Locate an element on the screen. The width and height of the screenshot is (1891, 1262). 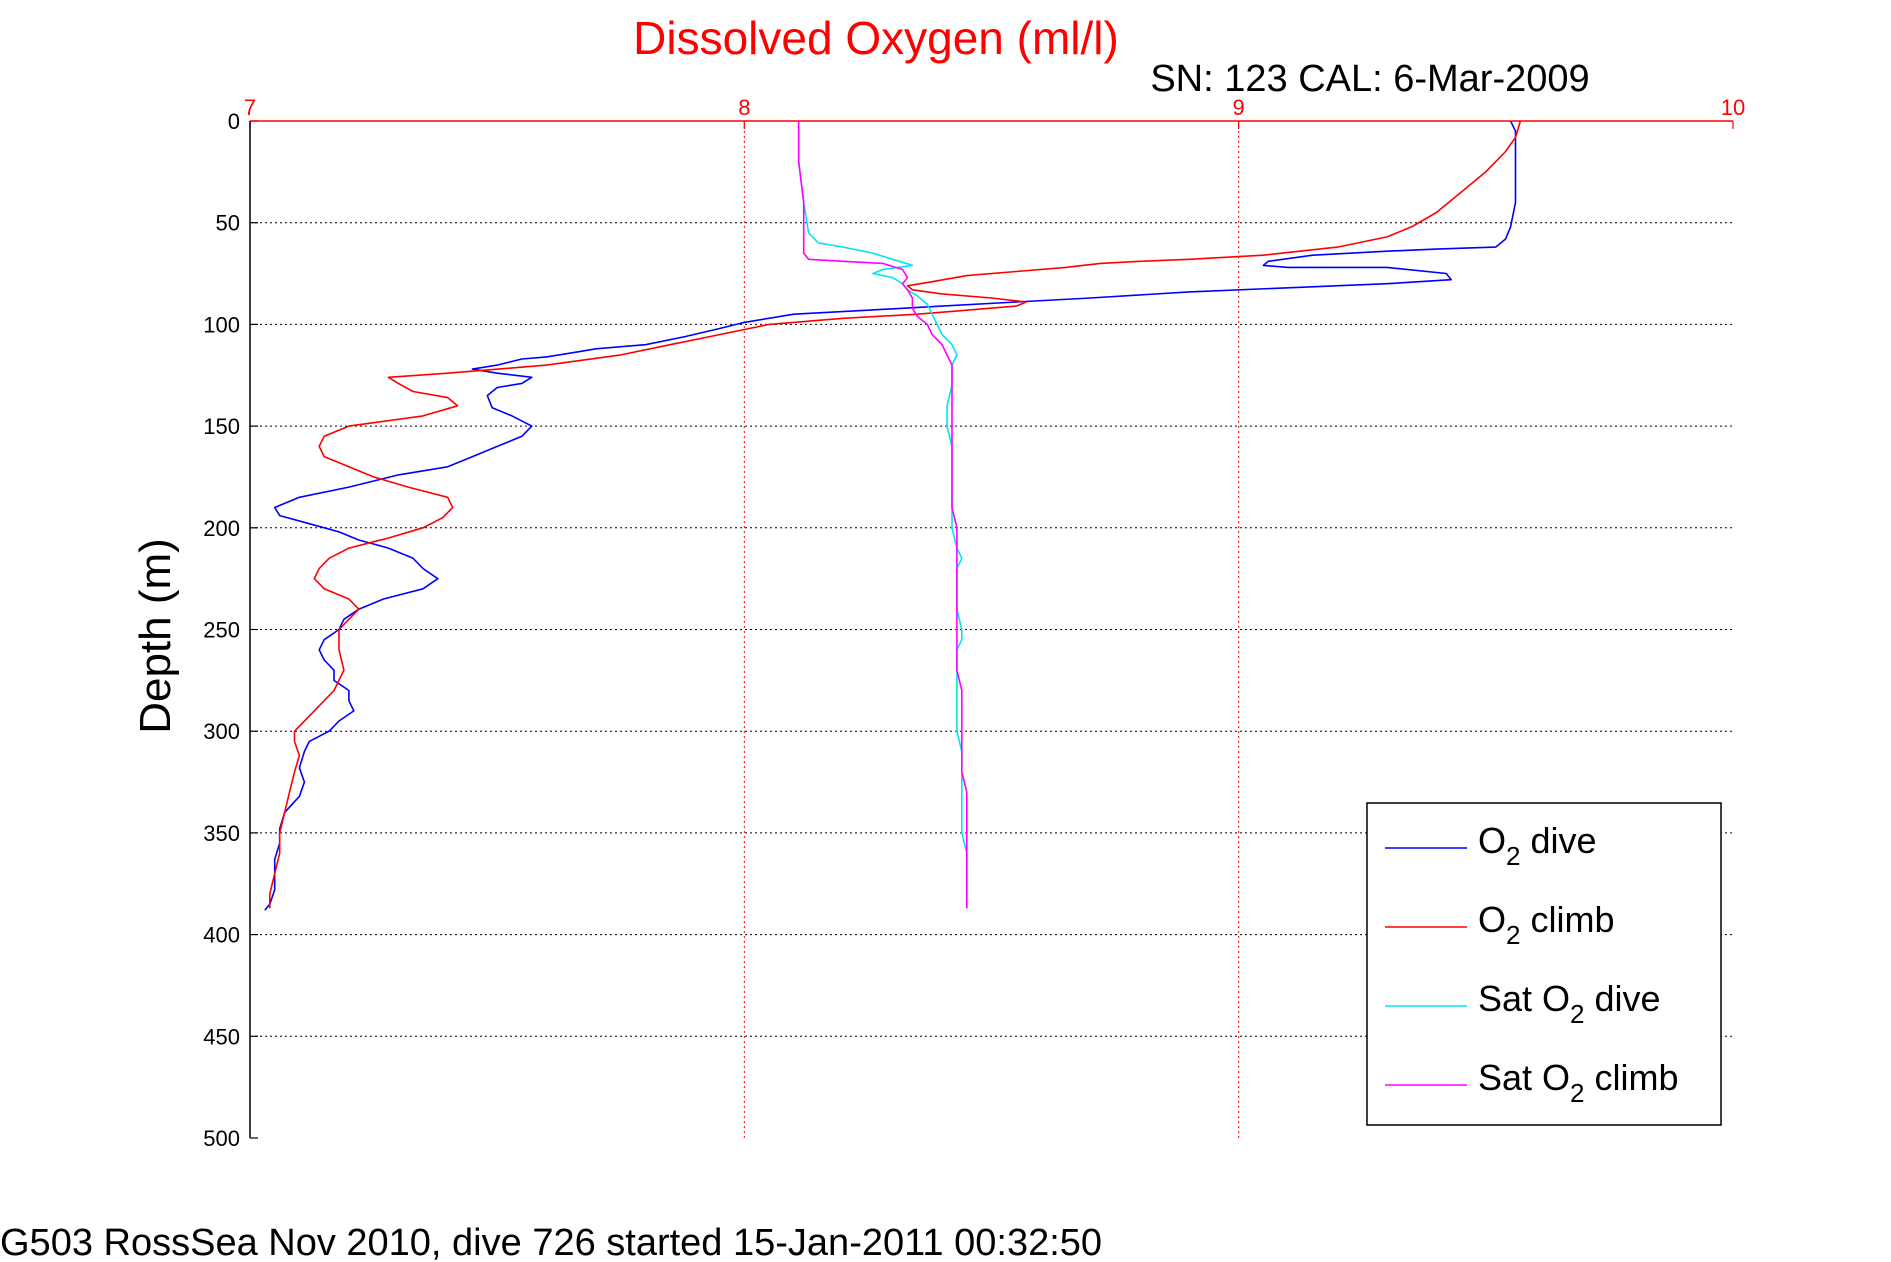
legend-label: O2 climb is located at coordinates (1546, 924).